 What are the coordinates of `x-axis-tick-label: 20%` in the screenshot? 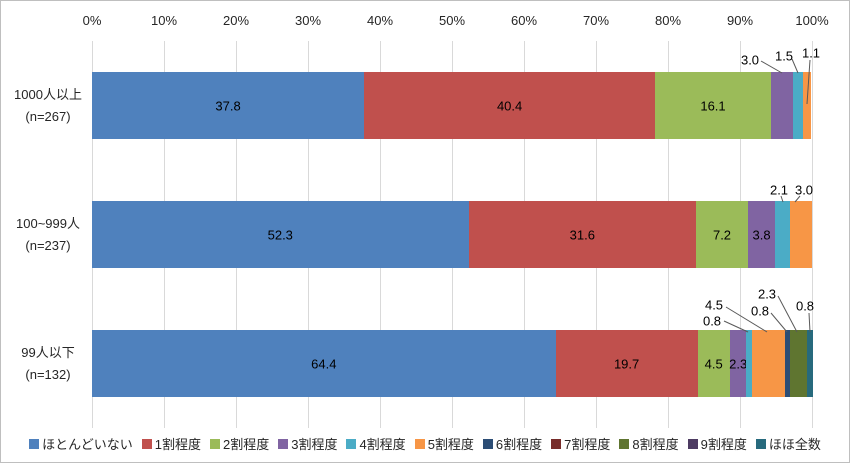 It's located at (236, 20).